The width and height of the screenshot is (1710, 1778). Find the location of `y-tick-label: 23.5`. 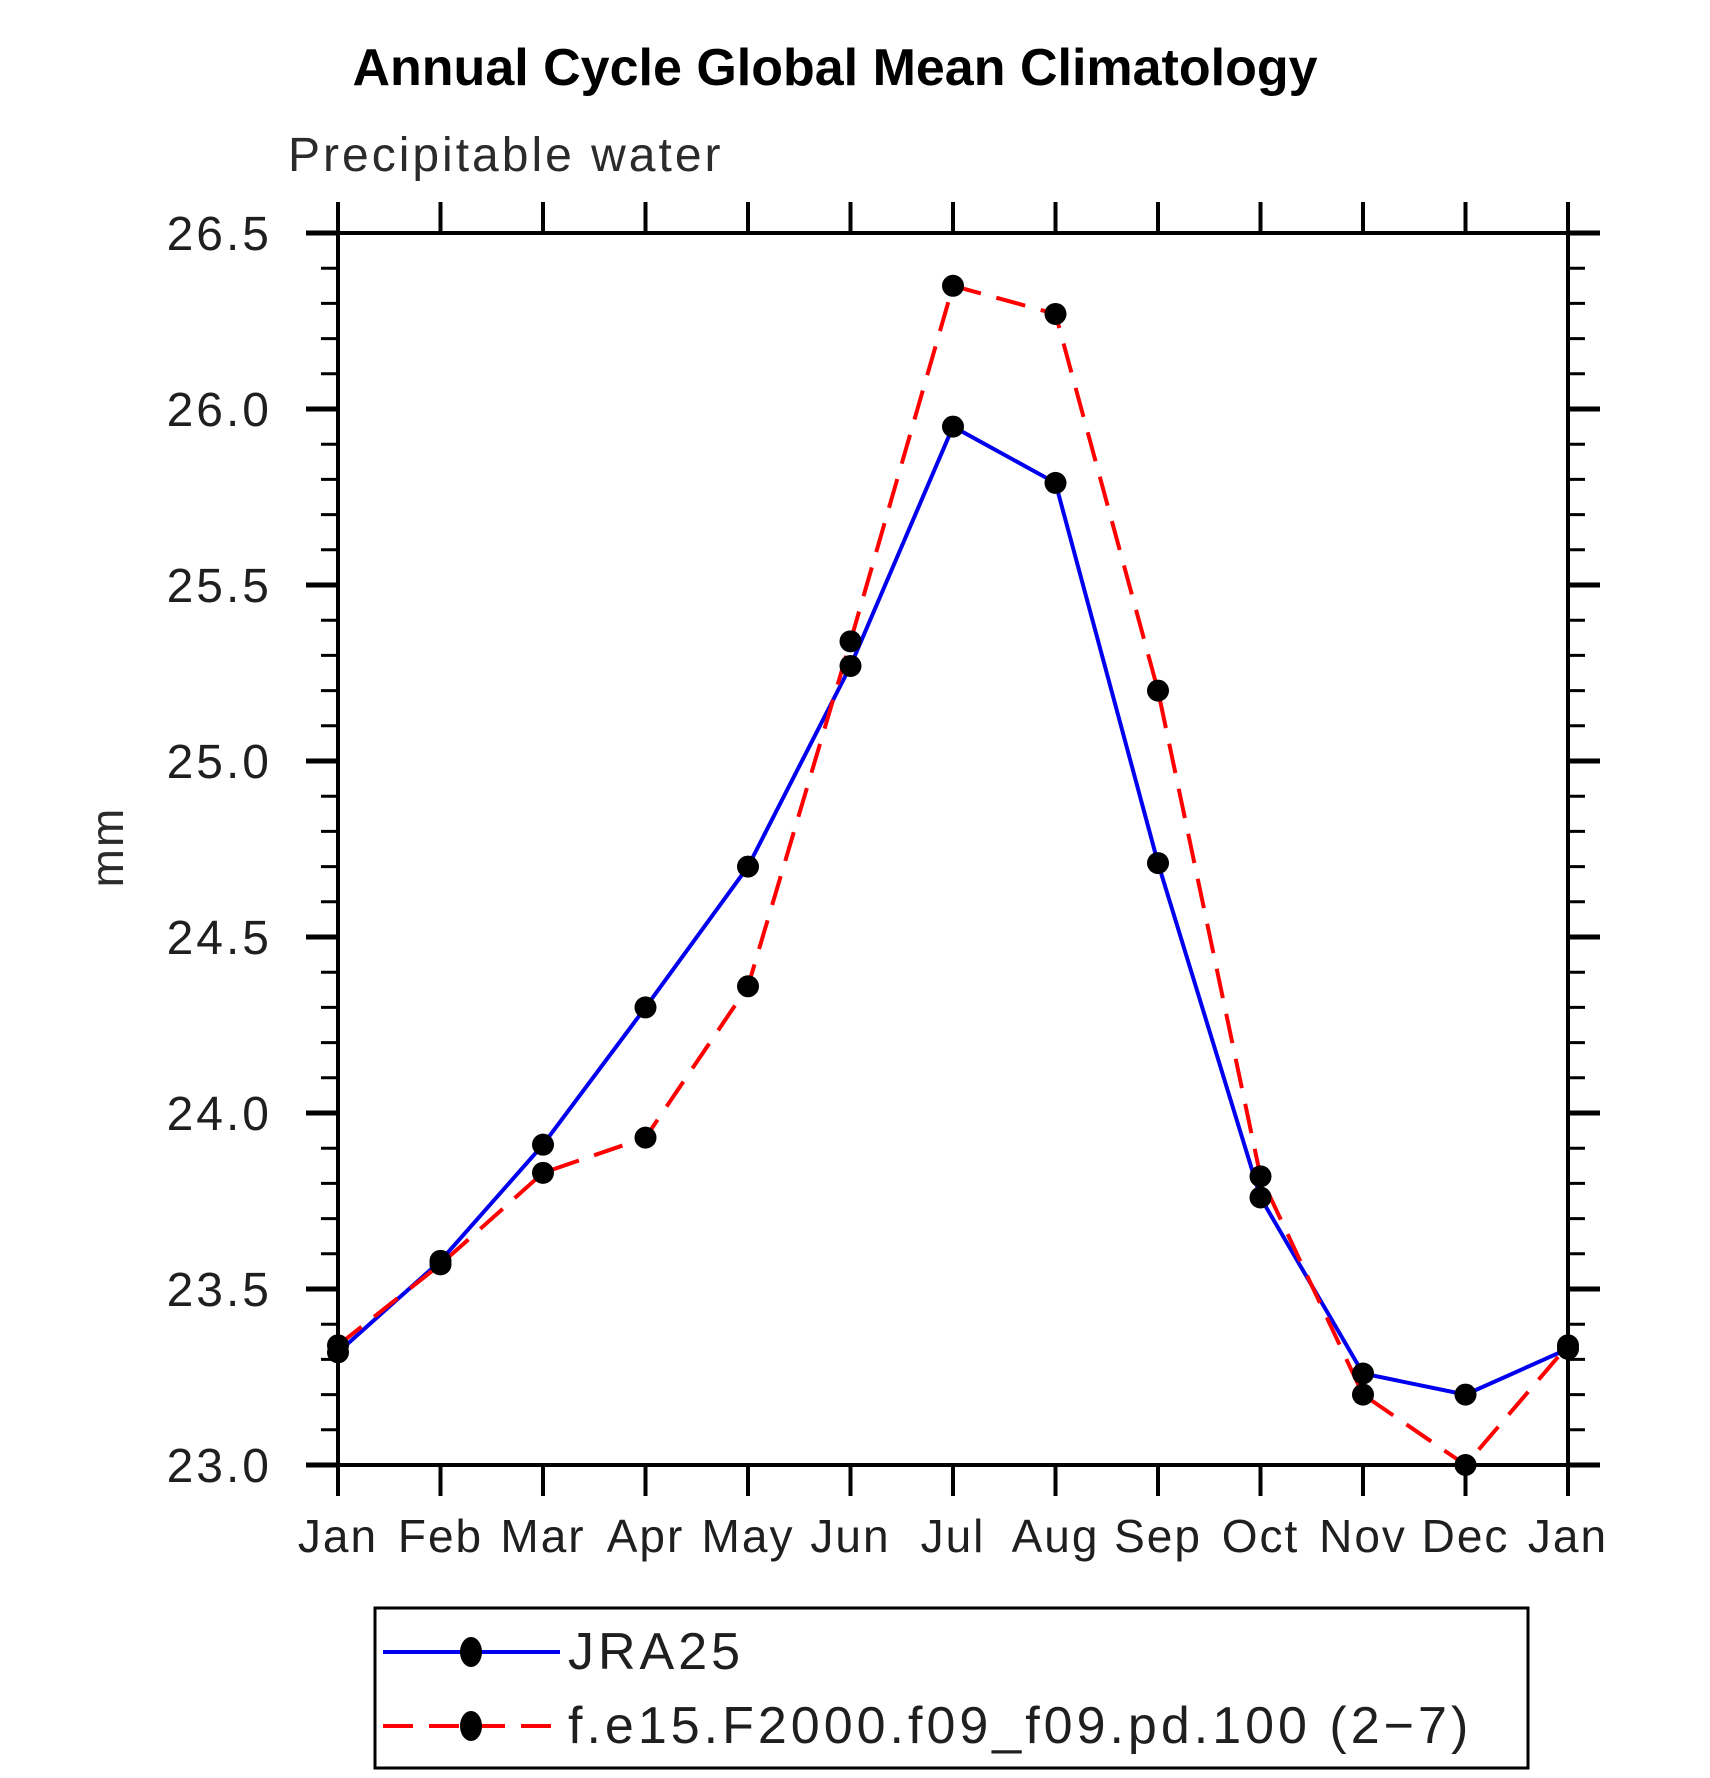

y-tick-label: 23.5 is located at coordinates (219, 1290).